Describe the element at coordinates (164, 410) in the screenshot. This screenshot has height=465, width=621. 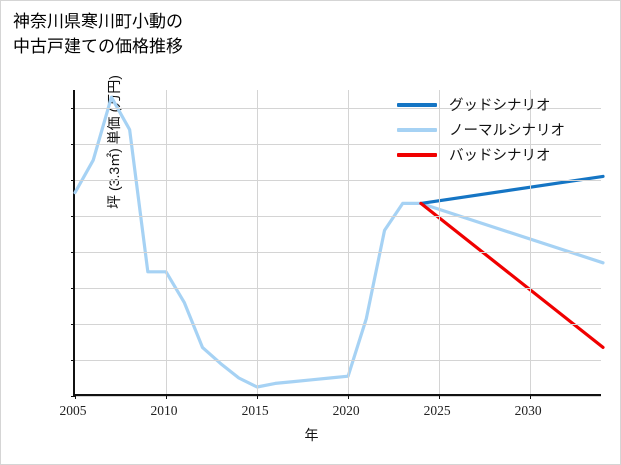
I see `x-tick-label: 2010` at that location.